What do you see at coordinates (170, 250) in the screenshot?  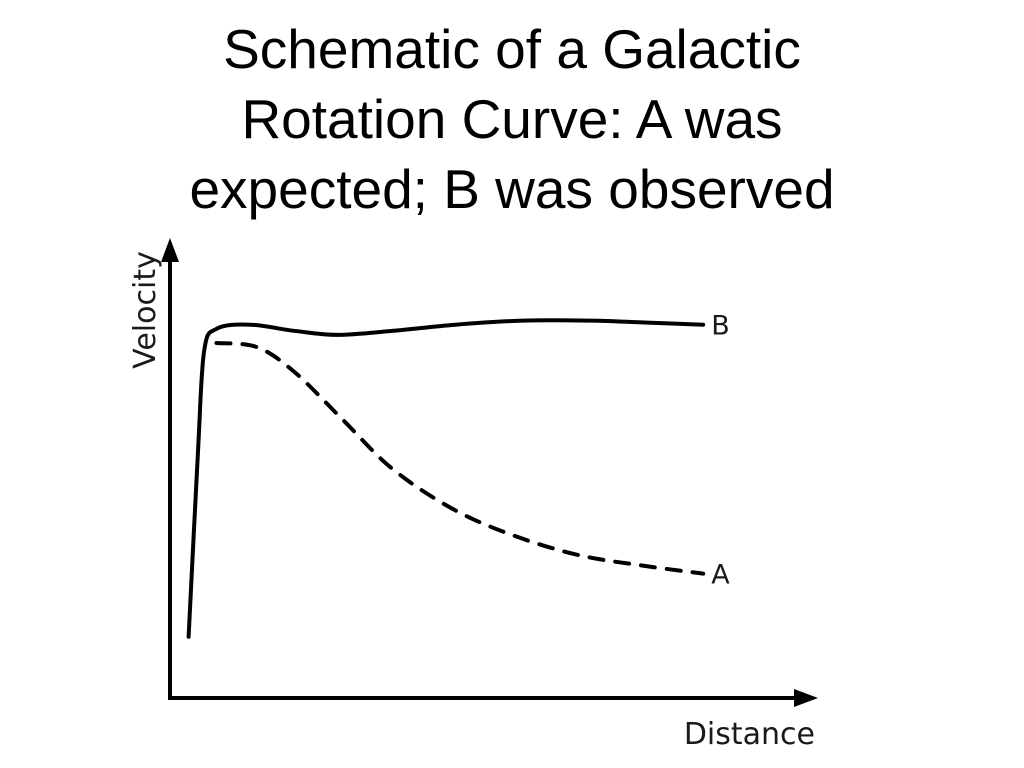 I see `y-axis-arrow-icon` at bounding box center [170, 250].